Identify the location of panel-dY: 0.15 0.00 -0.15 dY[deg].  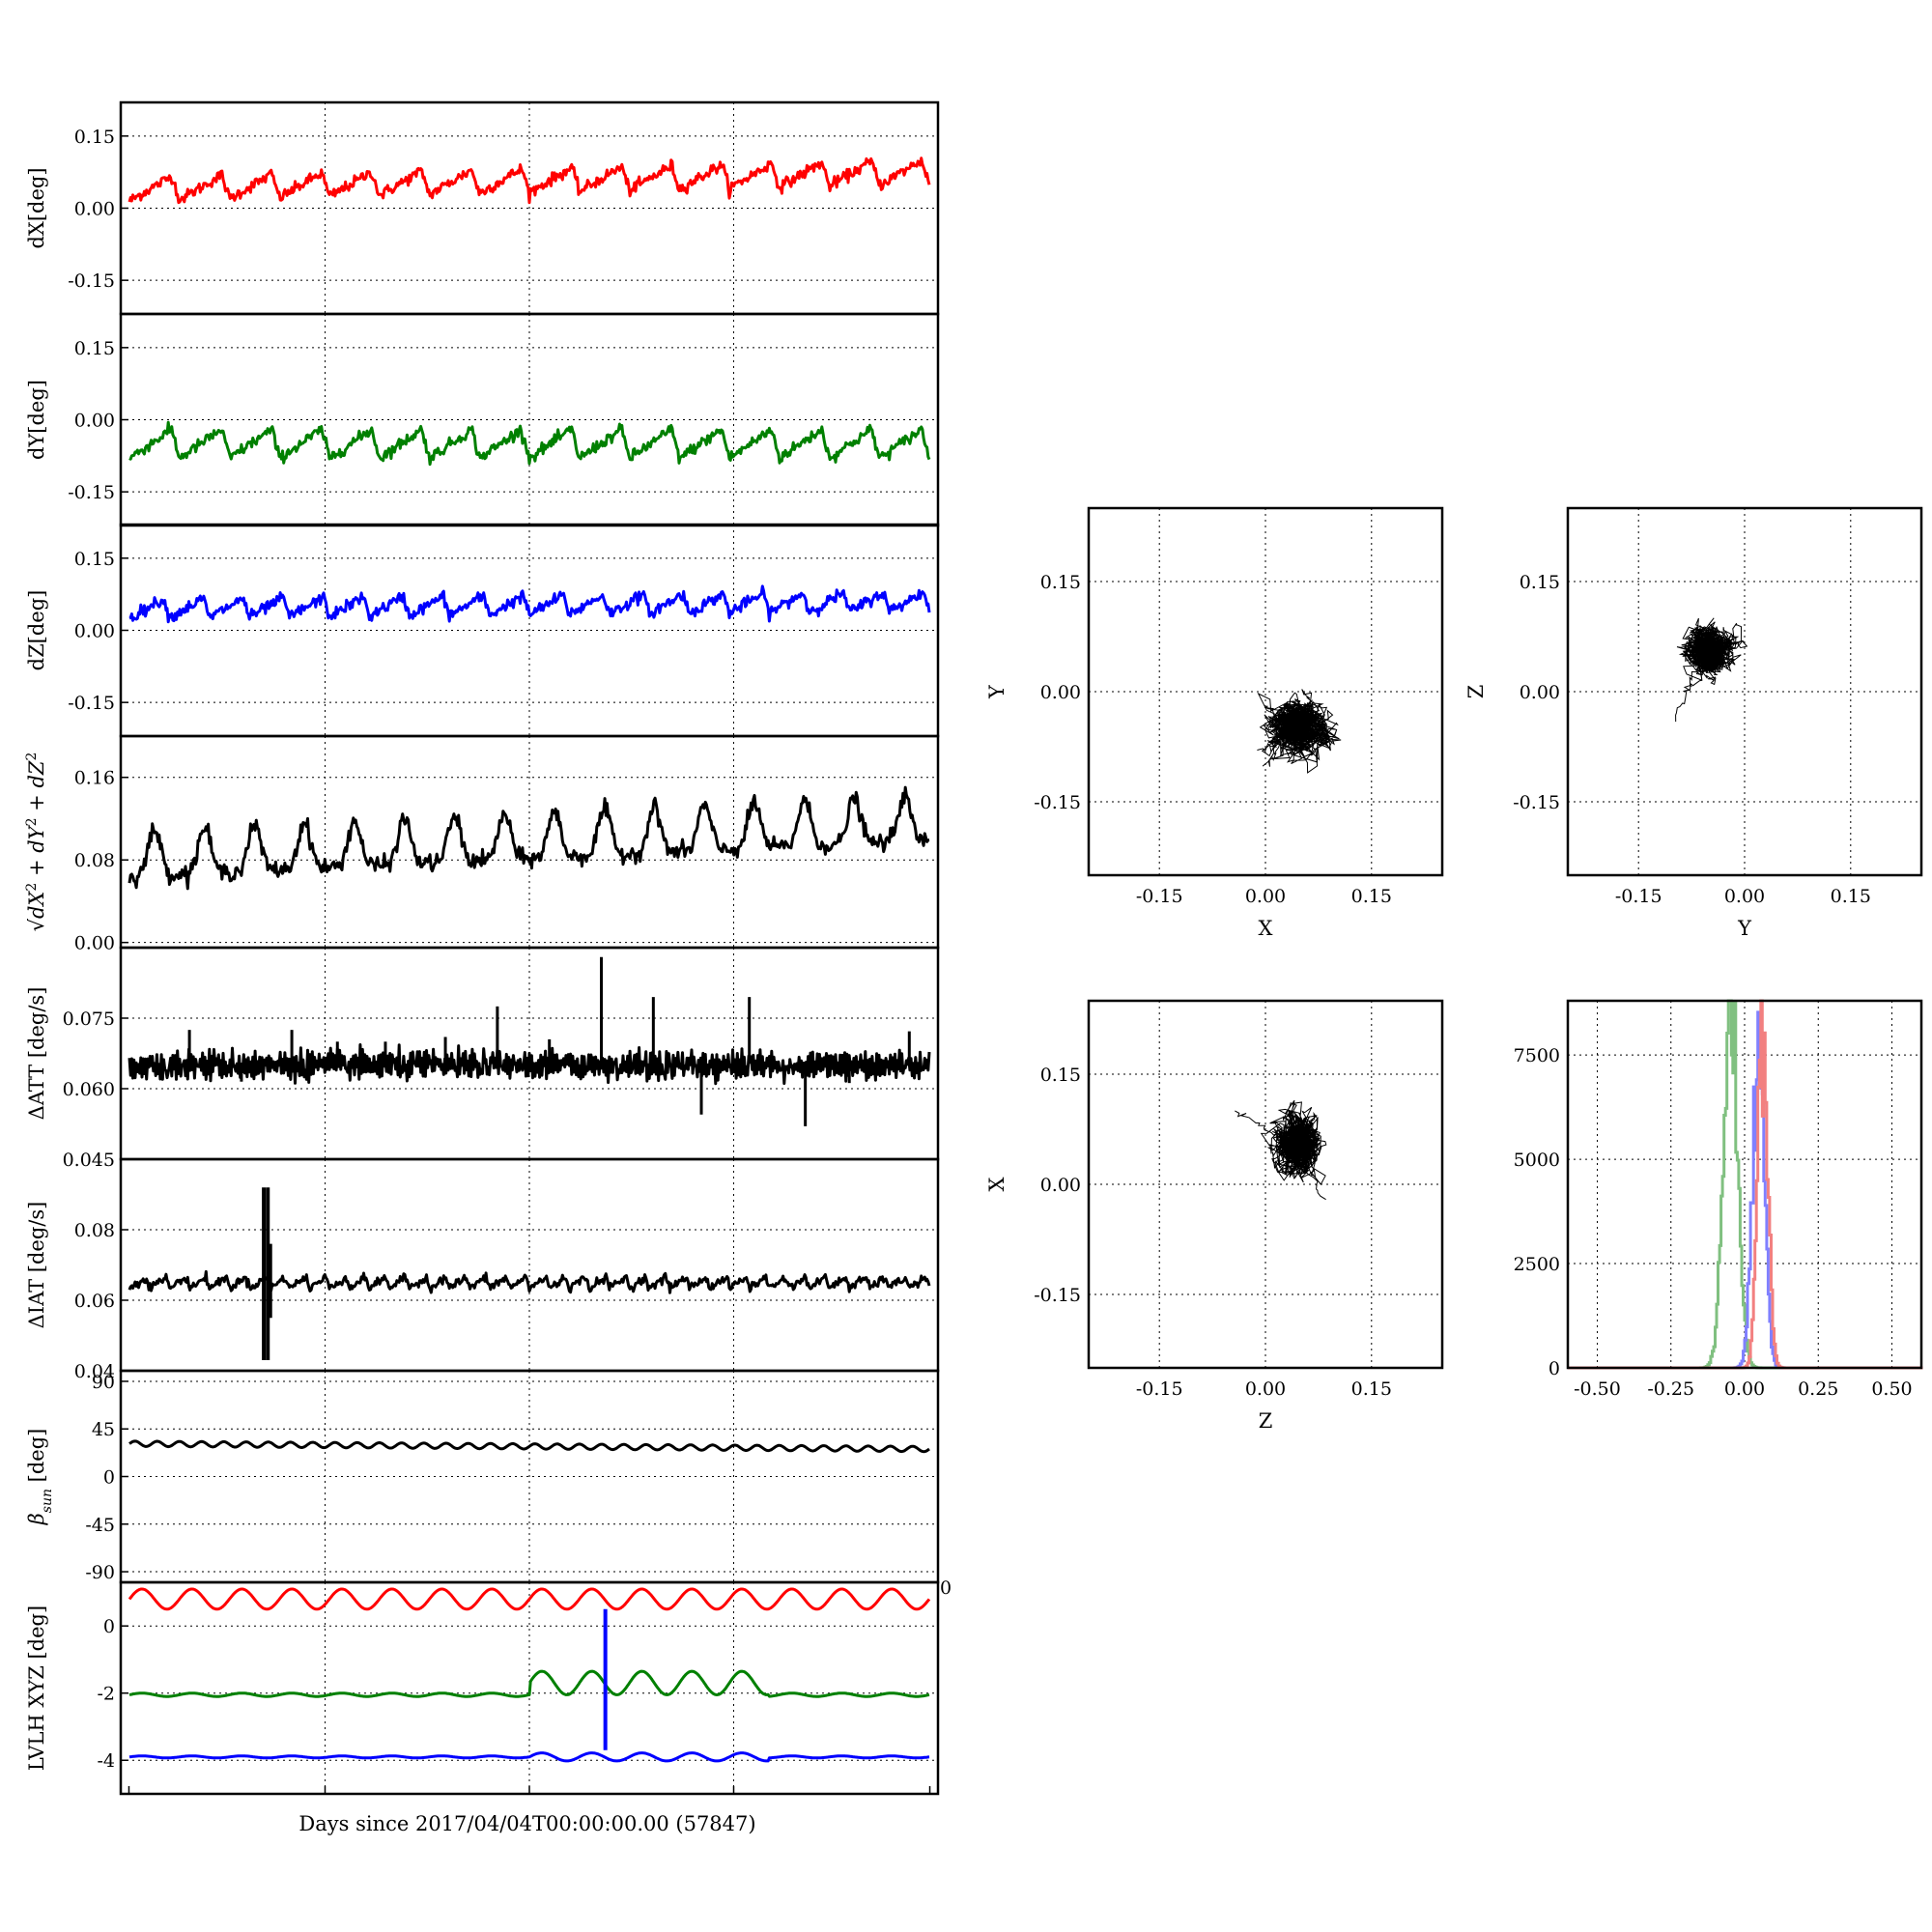
(482, 419).